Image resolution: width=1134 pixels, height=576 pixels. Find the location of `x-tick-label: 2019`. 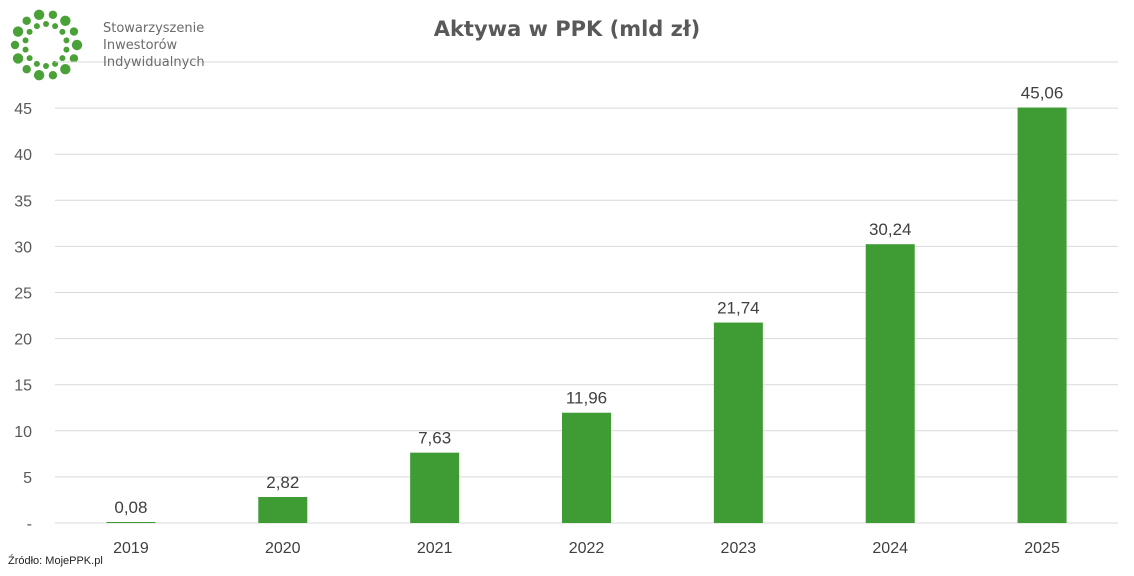

x-tick-label: 2019 is located at coordinates (131, 548).